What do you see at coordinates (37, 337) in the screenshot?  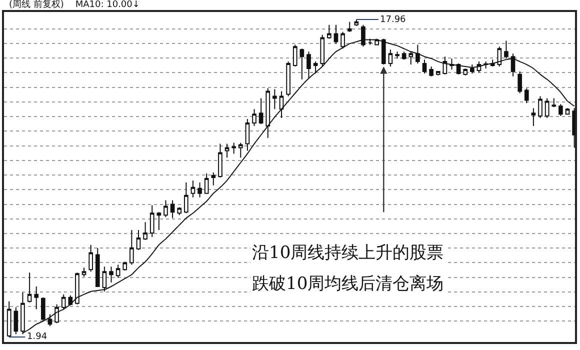 I see `annotation: 1.94` at bounding box center [37, 337].